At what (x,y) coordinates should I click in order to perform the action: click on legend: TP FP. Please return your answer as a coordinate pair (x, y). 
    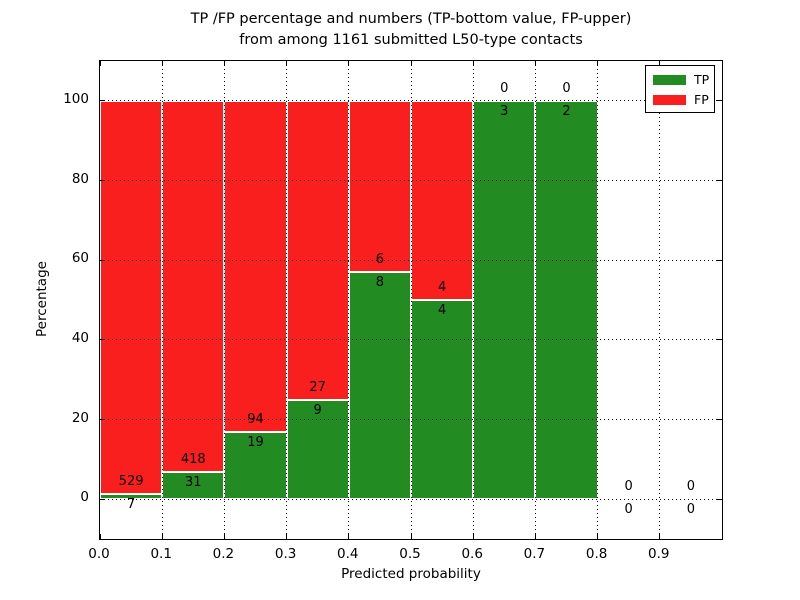
    Looking at the image, I should click on (680, 89).